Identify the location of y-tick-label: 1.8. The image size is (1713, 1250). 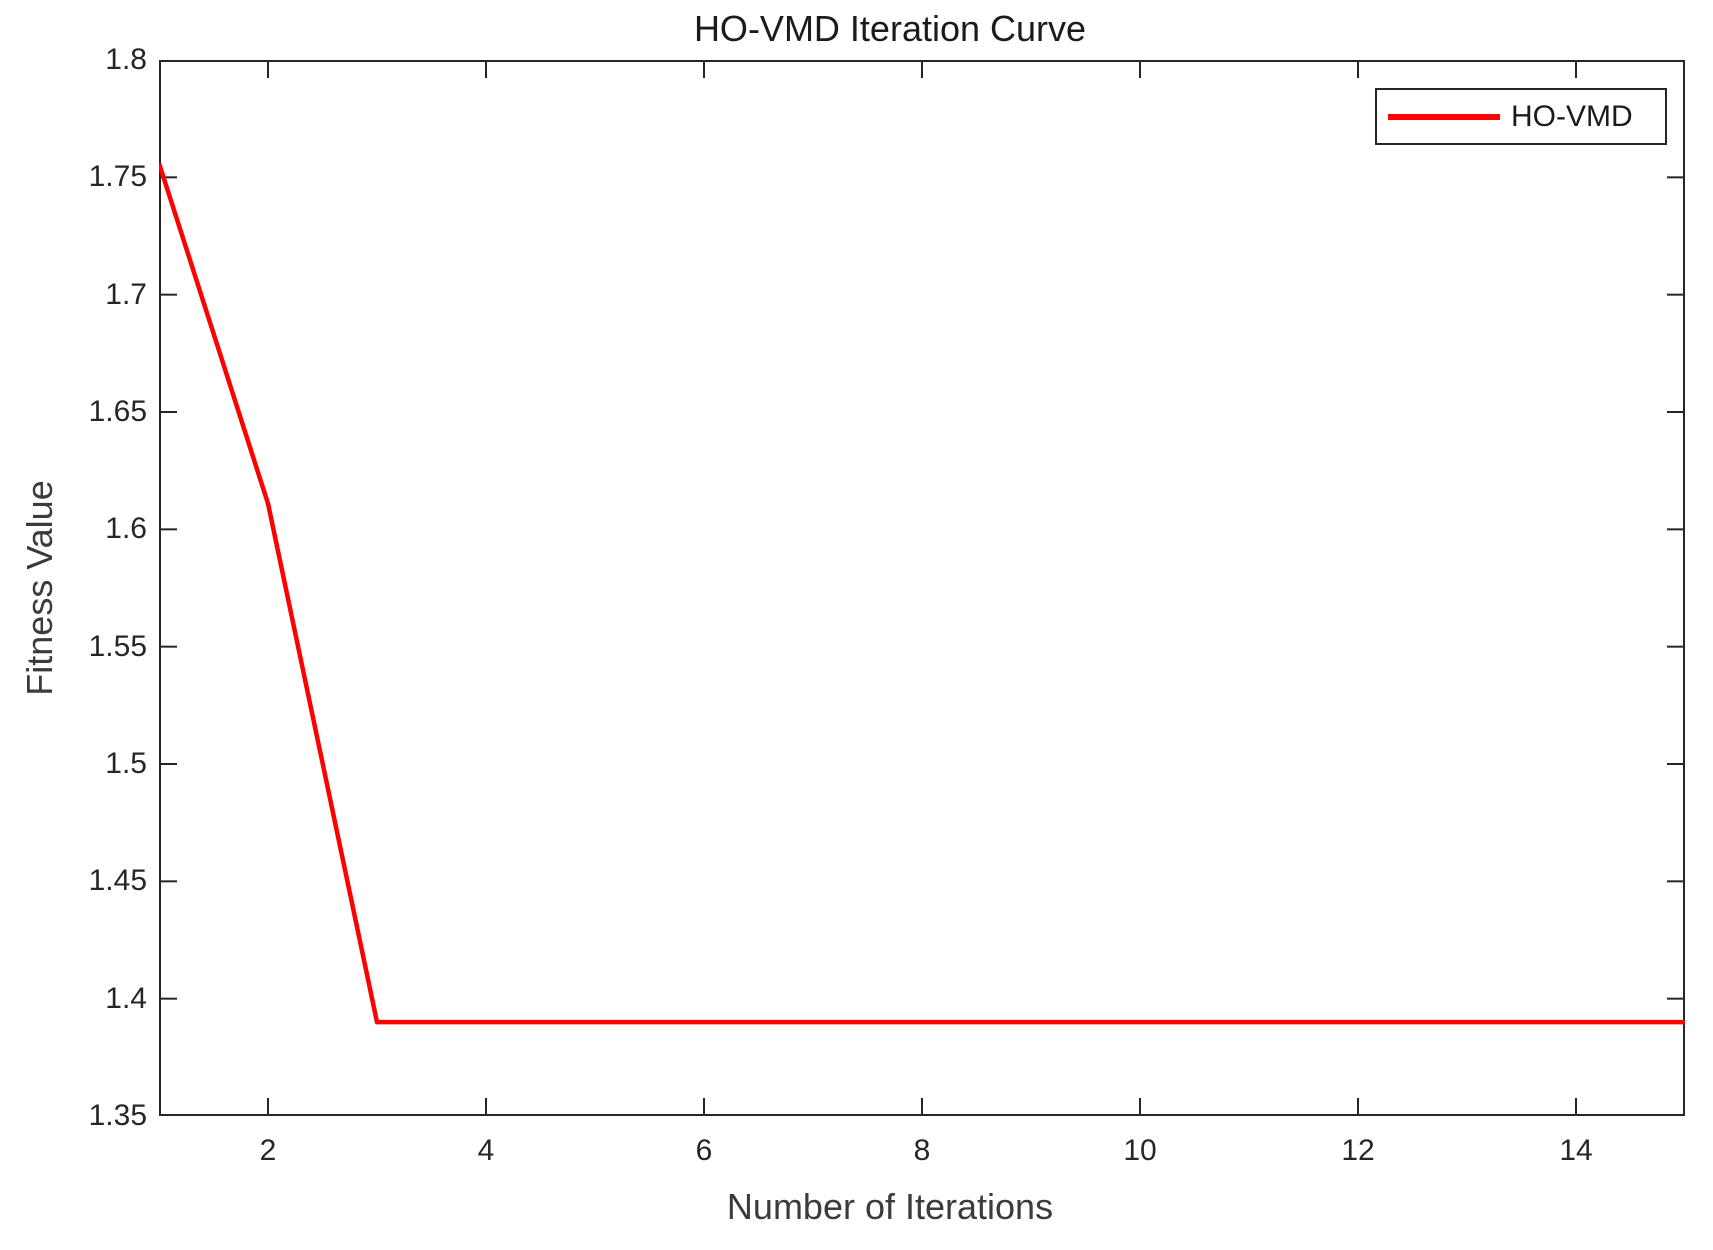
(126, 59).